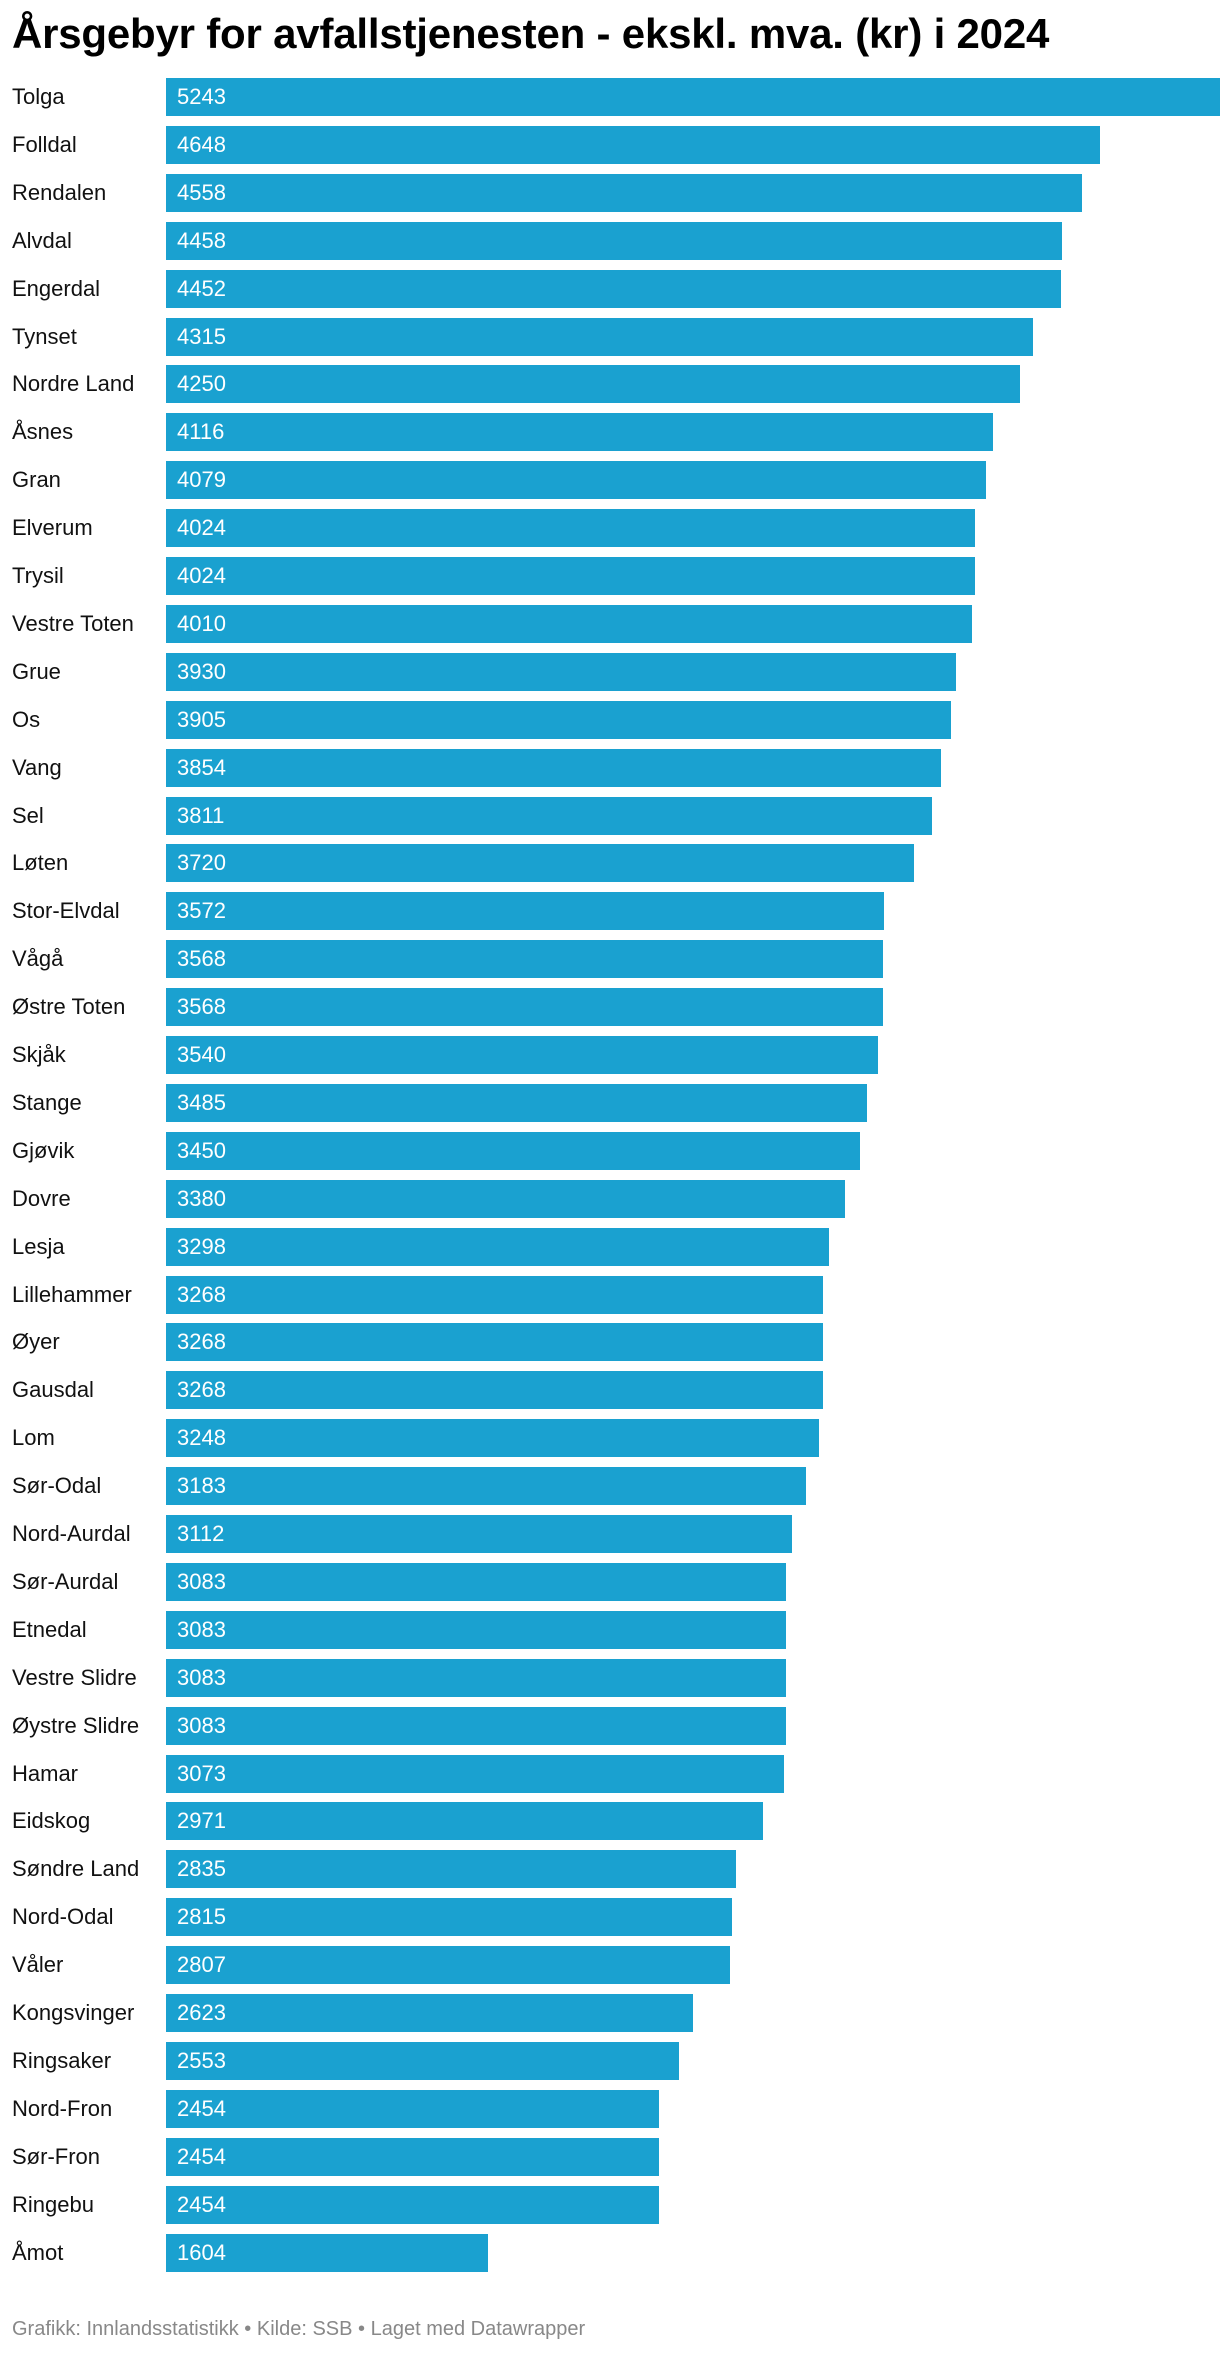 The image size is (1220, 2356). Describe the element at coordinates (28, 815) in the screenshot. I see `category-label: Sel` at that location.